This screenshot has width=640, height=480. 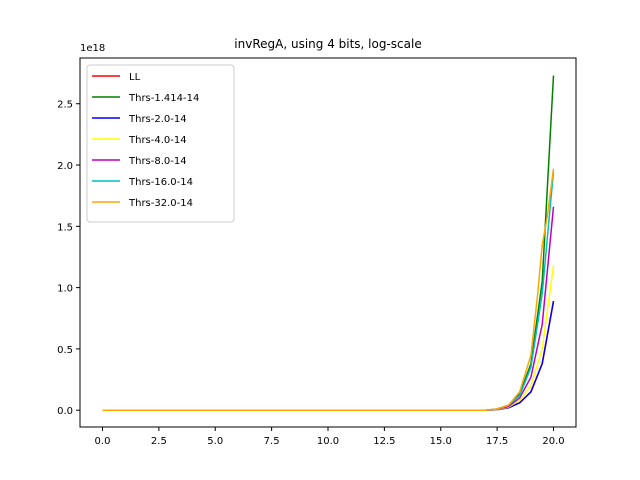 What do you see at coordinates (159, 441) in the screenshot?
I see `x-tick-label: 2.5` at bounding box center [159, 441].